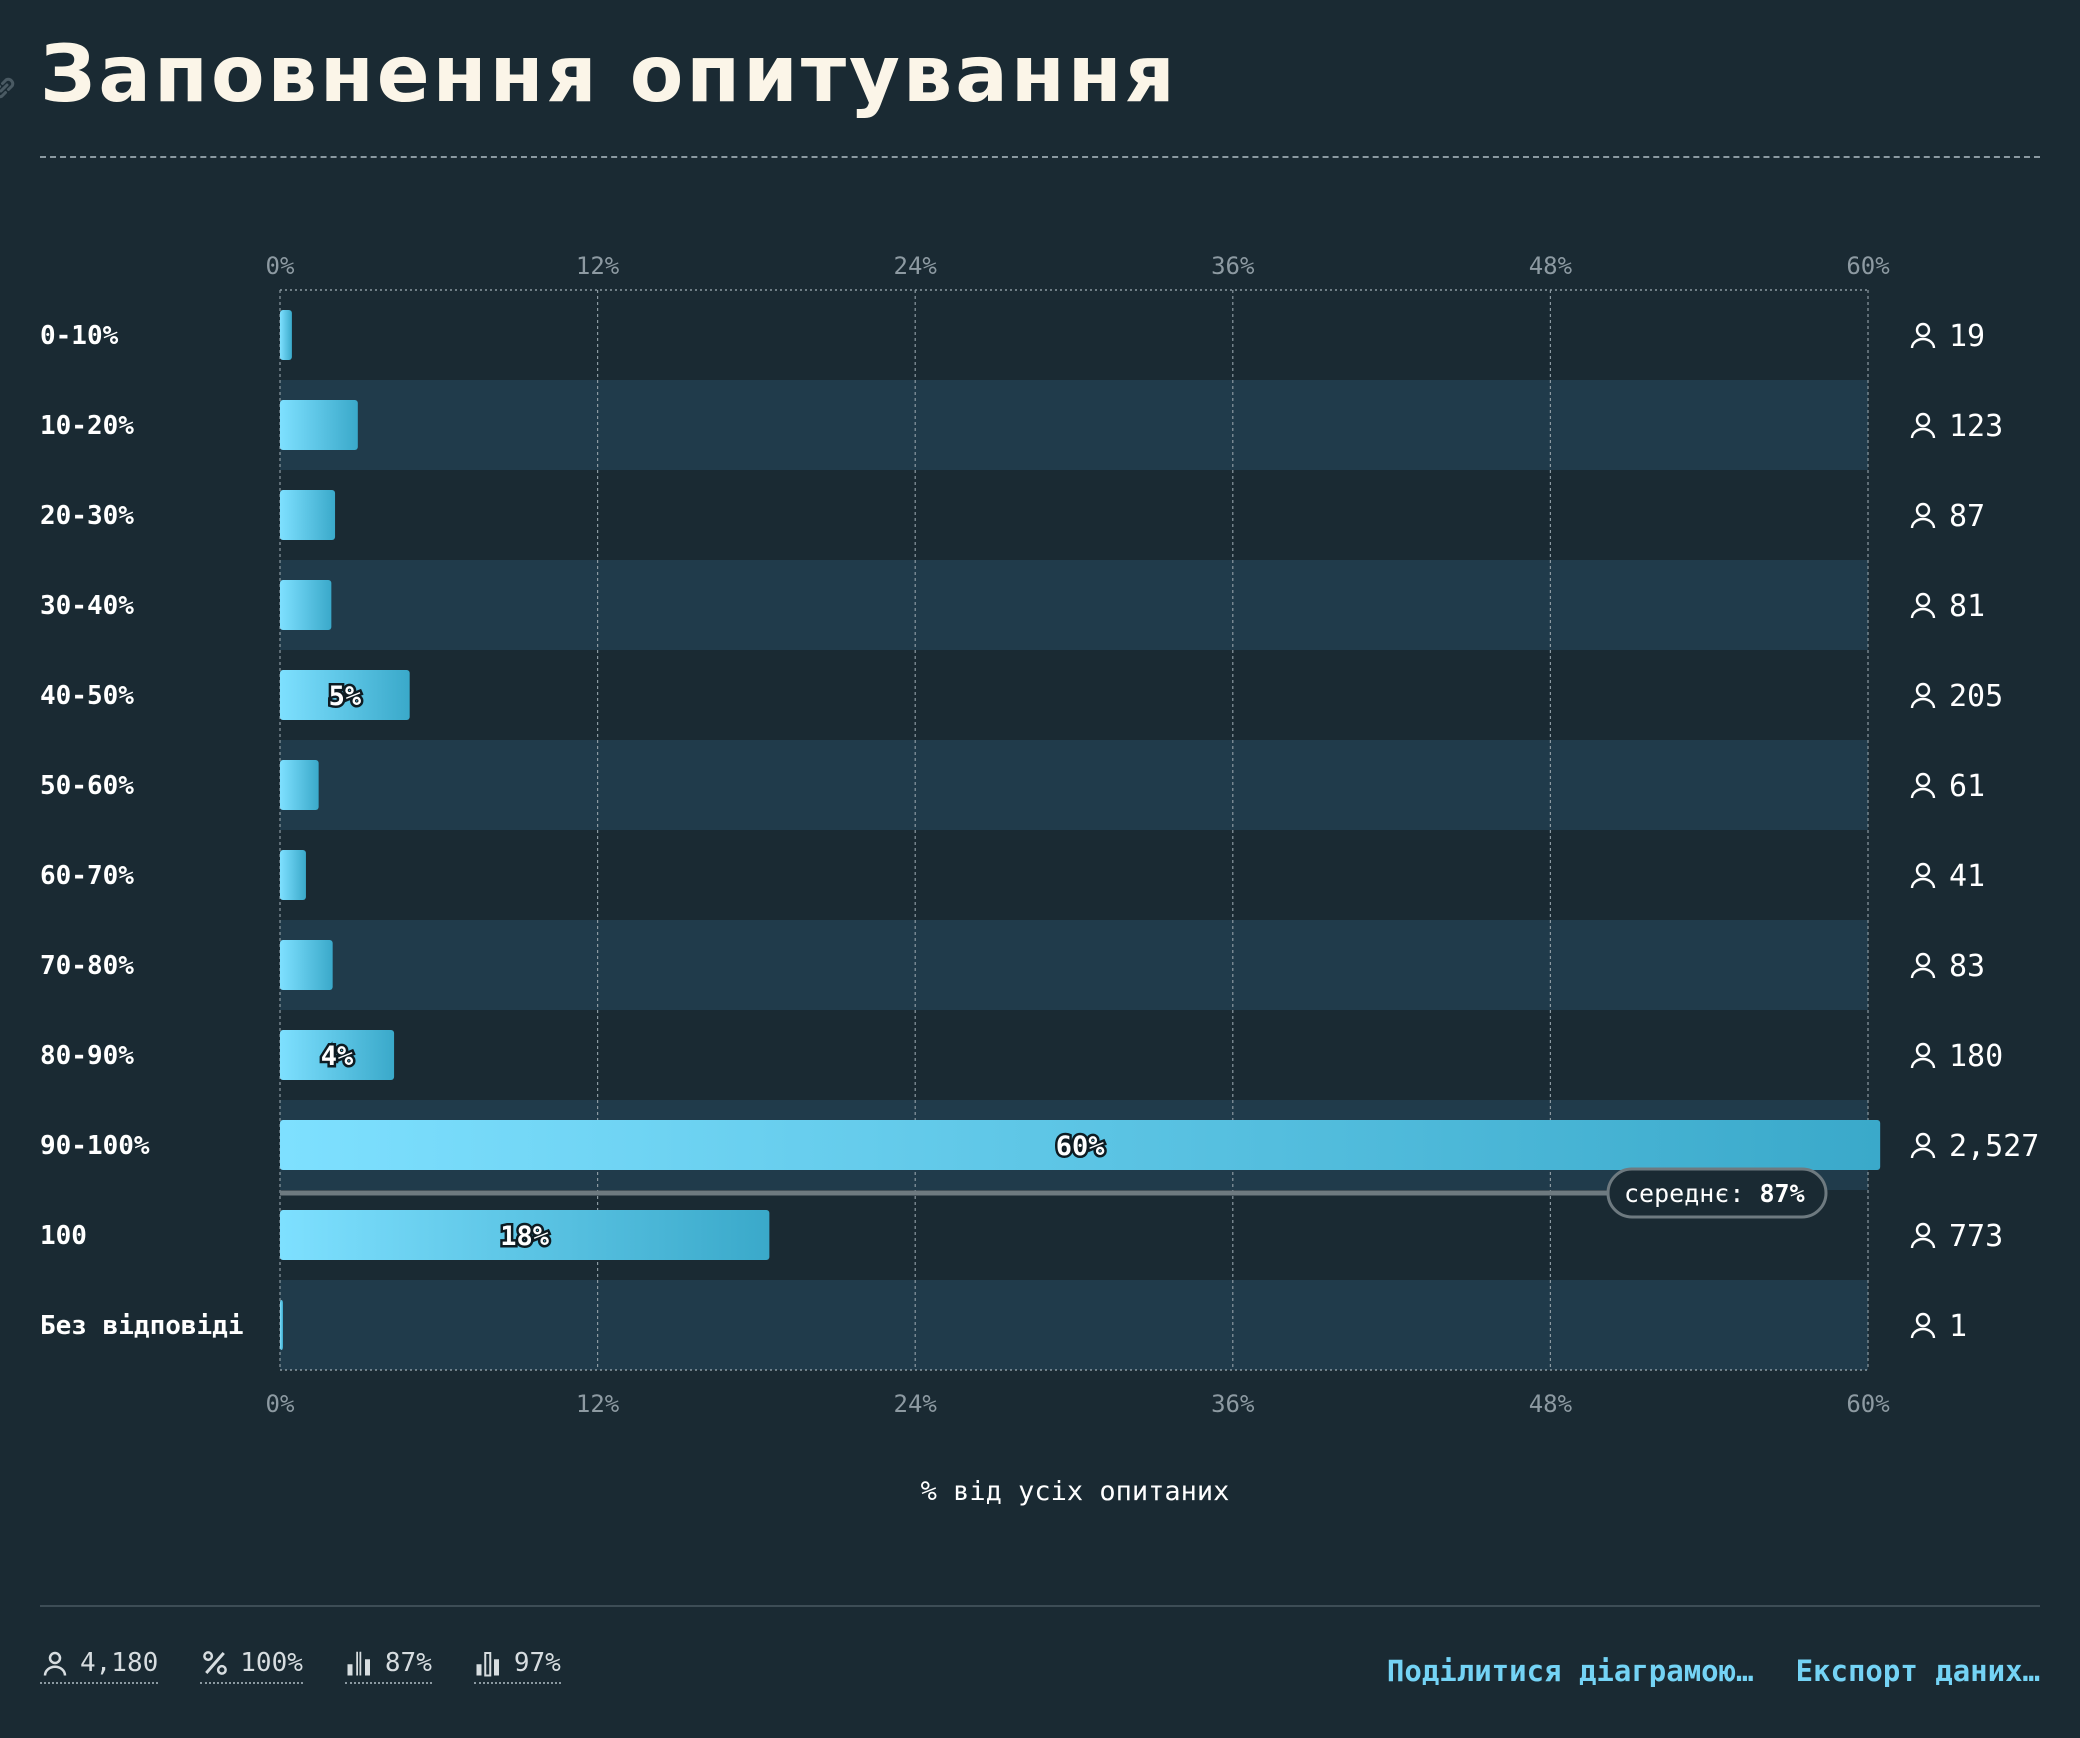 This screenshot has height=1738, width=2080. I want to click on summary-stats: 4,180 100% 87% 97%, so click(300, 1666).